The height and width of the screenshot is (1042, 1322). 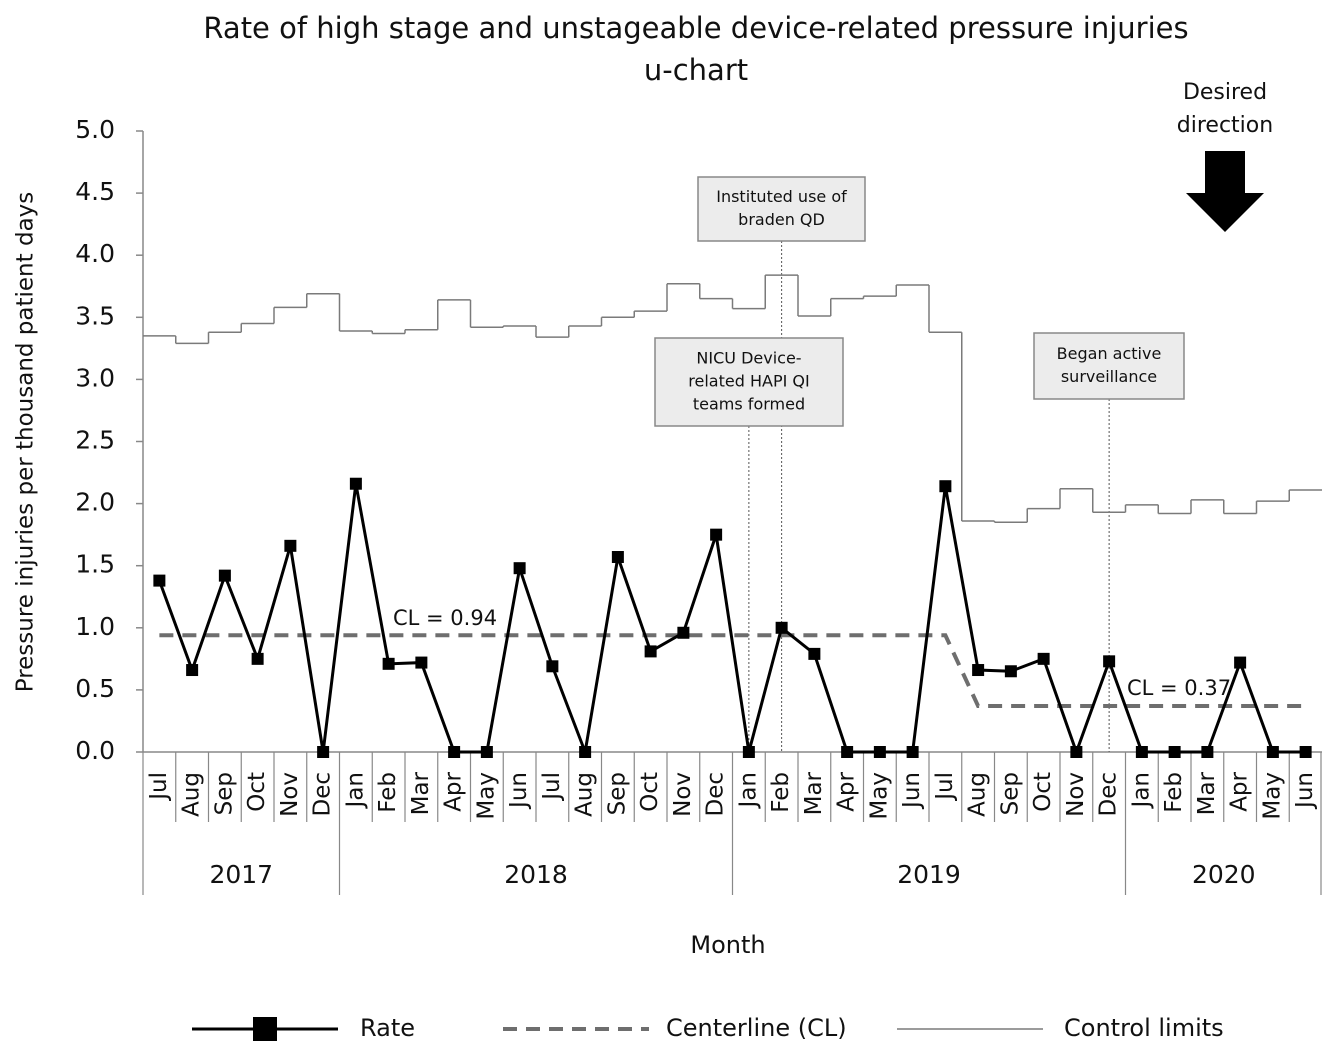 What do you see at coordinates (95, 564) in the screenshot?
I see `y-tick-label: 1.5` at bounding box center [95, 564].